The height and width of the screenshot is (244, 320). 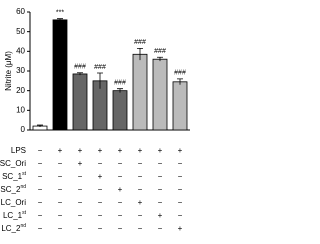 What do you see at coordinates (8, 71) in the screenshot?
I see `y-axis-label: Nitrite (μM)` at bounding box center [8, 71].